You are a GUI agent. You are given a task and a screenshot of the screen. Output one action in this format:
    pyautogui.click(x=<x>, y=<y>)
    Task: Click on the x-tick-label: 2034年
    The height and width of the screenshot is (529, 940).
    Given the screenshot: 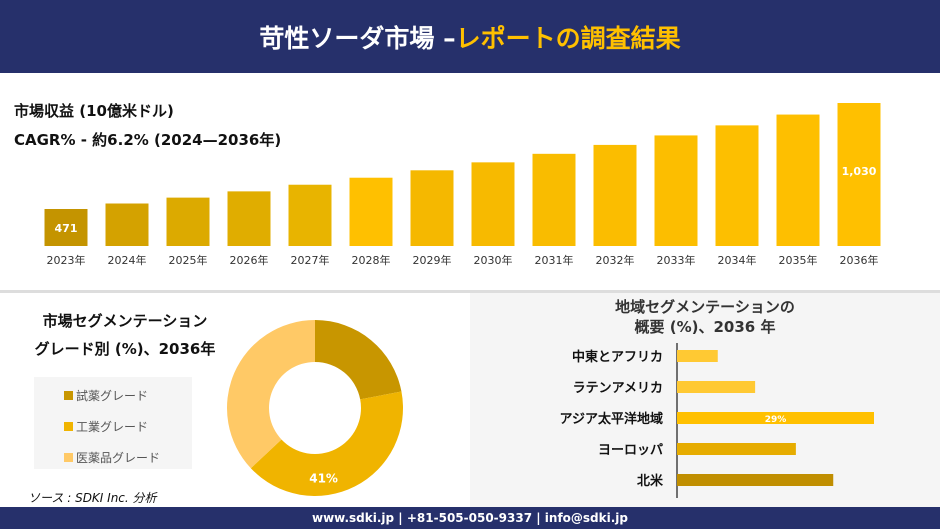 What is the action you would take?
    pyautogui.click(x=737, y=260)
    